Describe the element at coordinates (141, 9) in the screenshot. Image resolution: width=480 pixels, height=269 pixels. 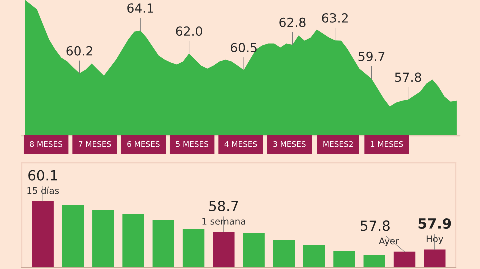
I see `data-label: 64.1` at that location.